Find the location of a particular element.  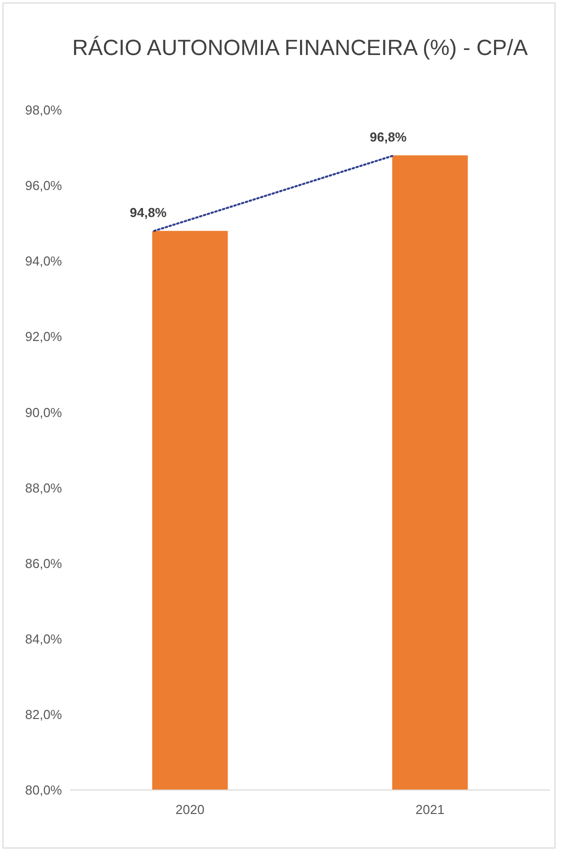

y-tick-label: 92,0% is located at coordinates (43, 336).